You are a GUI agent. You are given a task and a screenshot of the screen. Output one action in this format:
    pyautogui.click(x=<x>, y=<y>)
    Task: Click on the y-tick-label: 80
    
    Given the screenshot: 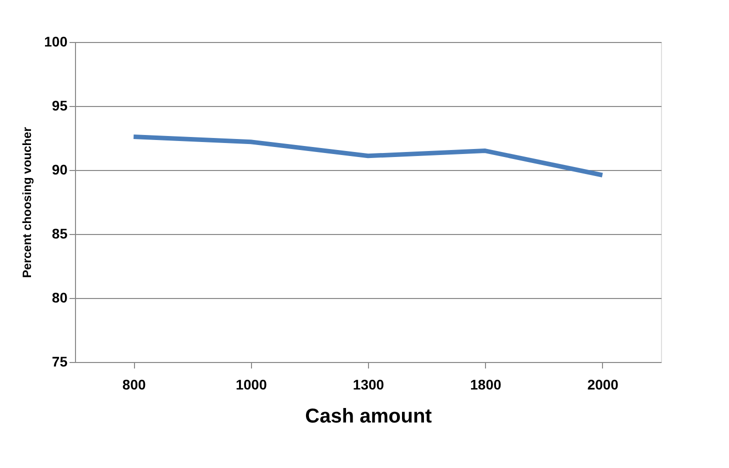 What is the action you would take?
    pyautogui.click(x=60, y=298)
    